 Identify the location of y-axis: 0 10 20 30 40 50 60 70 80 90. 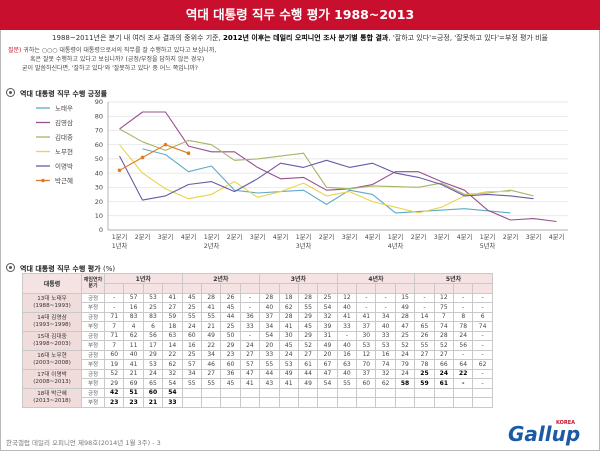
(99, 166).